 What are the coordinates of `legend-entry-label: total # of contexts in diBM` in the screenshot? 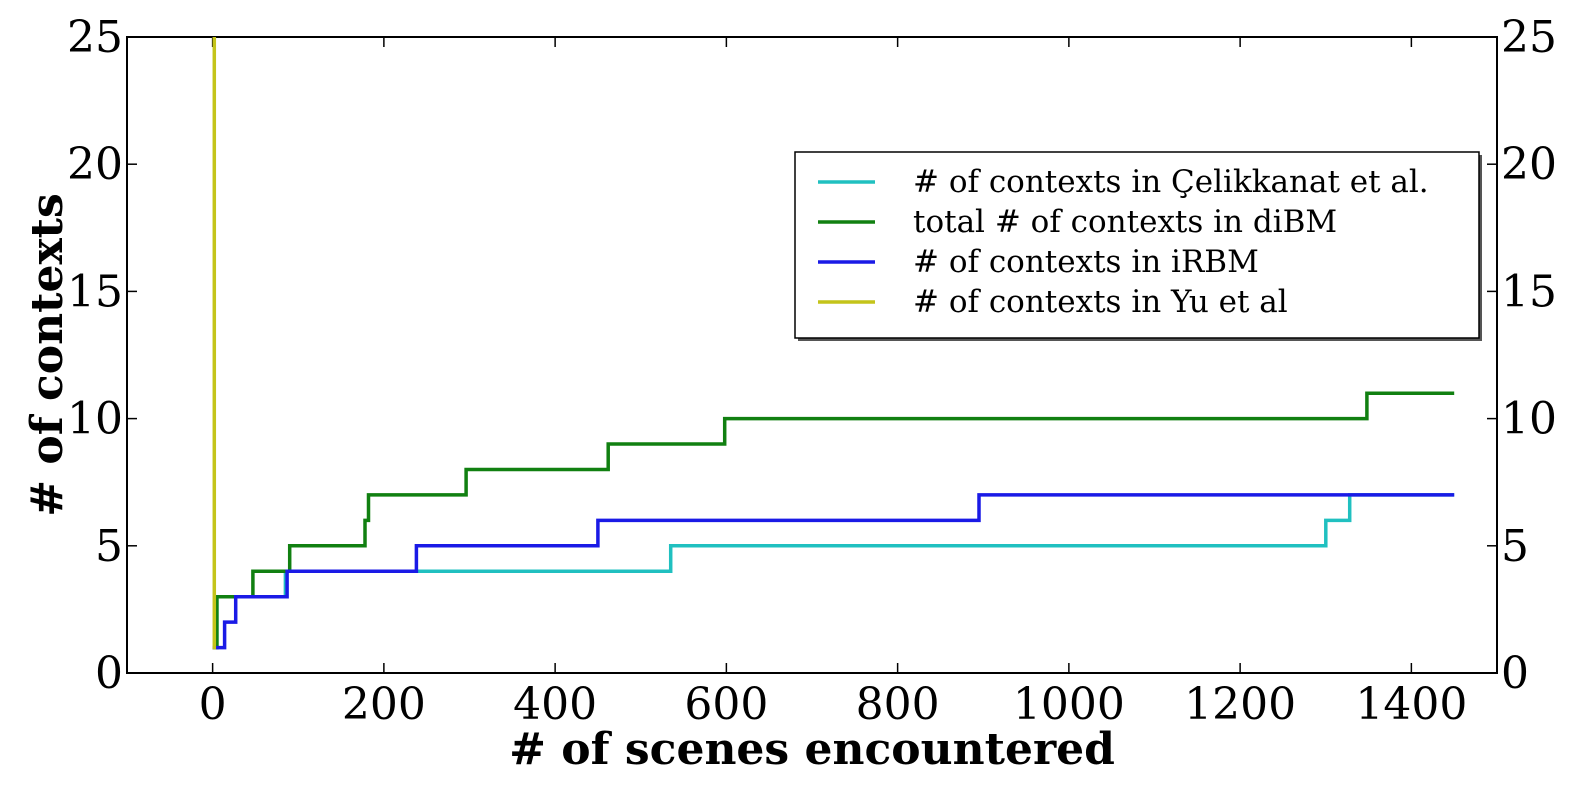 It's located at (1125, 222).